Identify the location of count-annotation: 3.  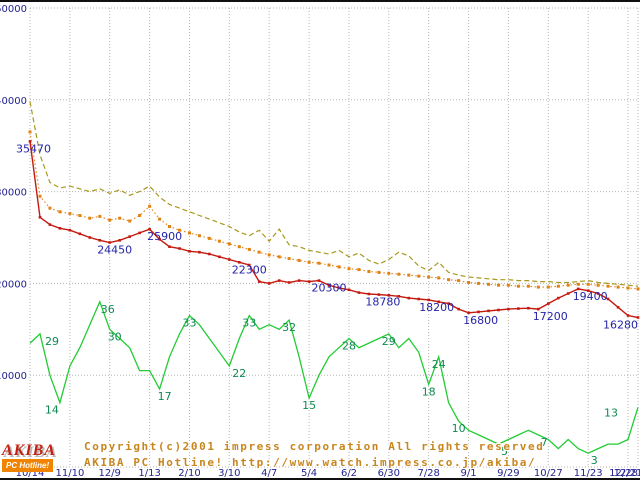
(594, 460).